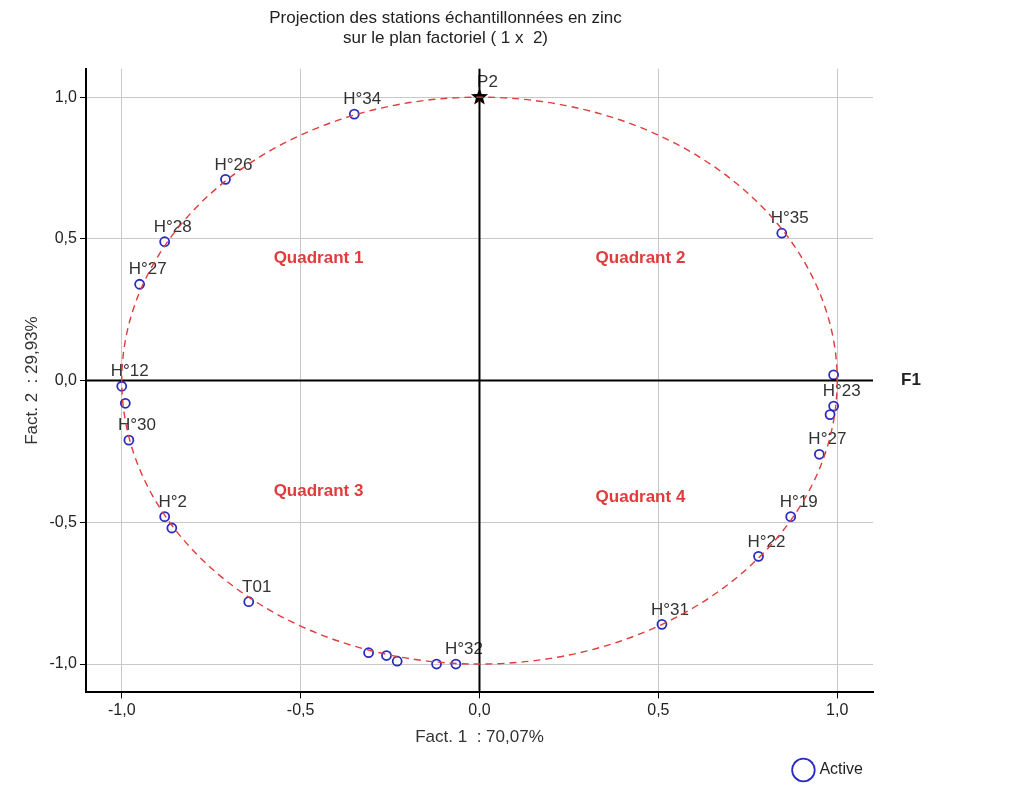 This screenshot has height=799, width=1025. I want to click on annotation: H°23, so click(841, 391).